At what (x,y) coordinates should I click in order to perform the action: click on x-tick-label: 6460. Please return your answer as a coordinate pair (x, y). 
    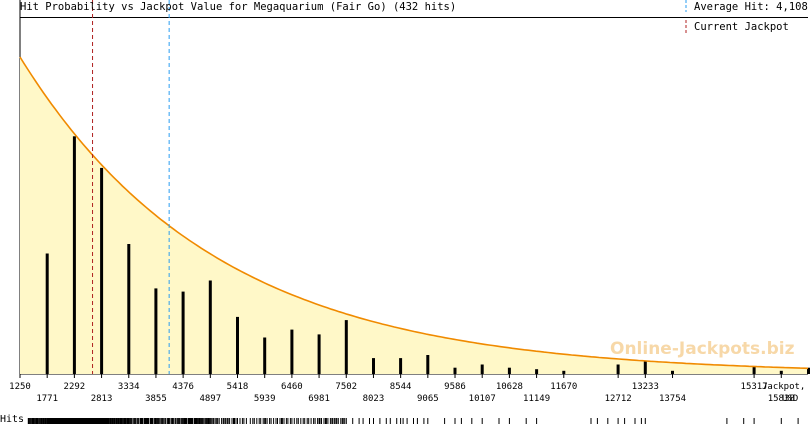
    Looking at the image, I should click on (292, 387).